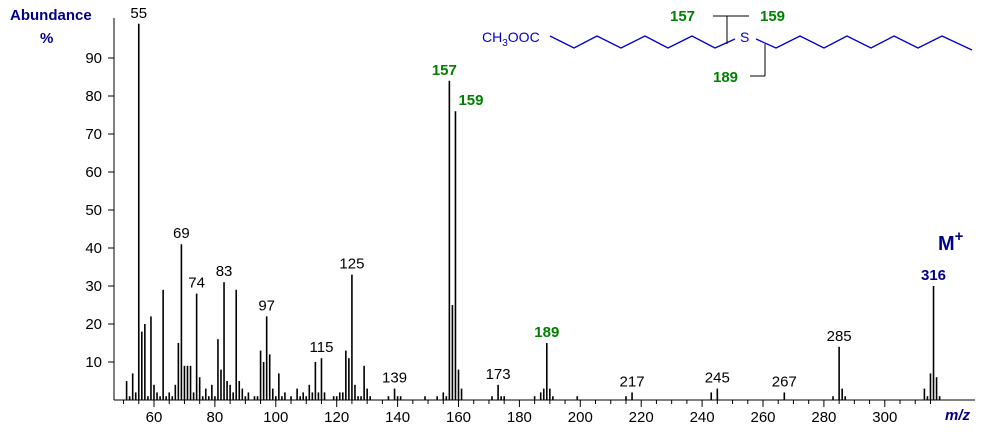 The image size is (985, 432). I want to click on peak-label: 285, so click(839, 336).